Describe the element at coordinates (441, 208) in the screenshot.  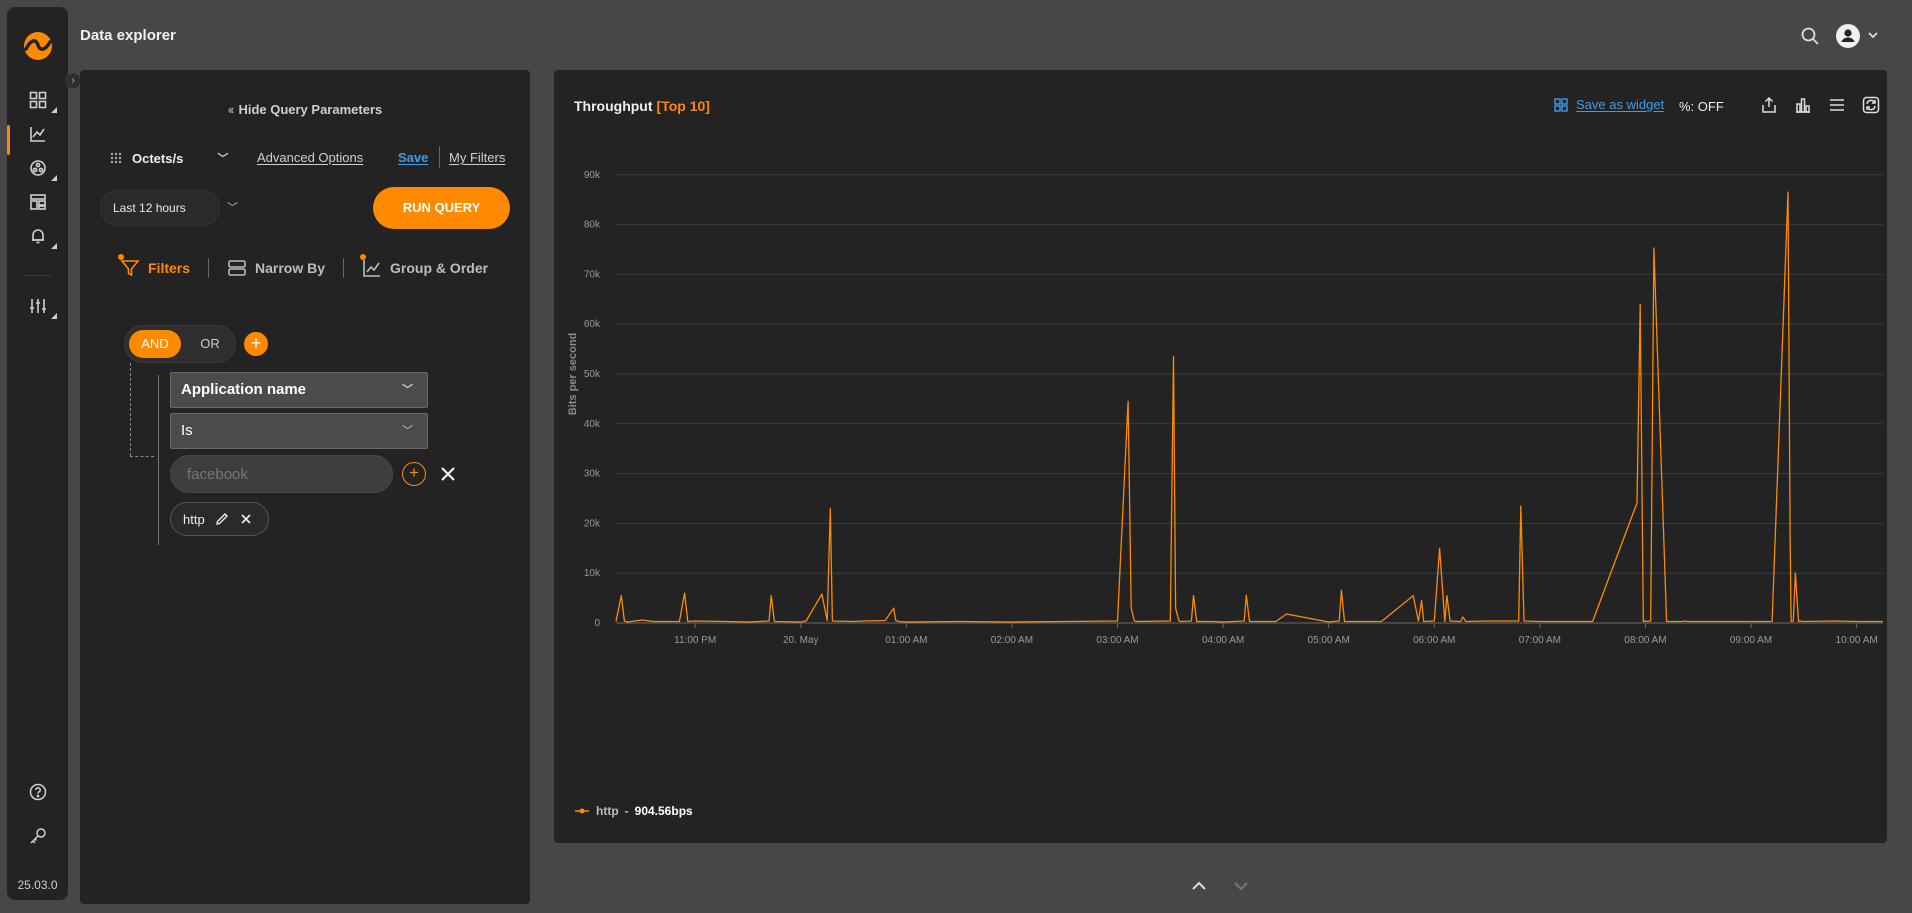
I see `run-query-button: RUN QUERY` at that location.